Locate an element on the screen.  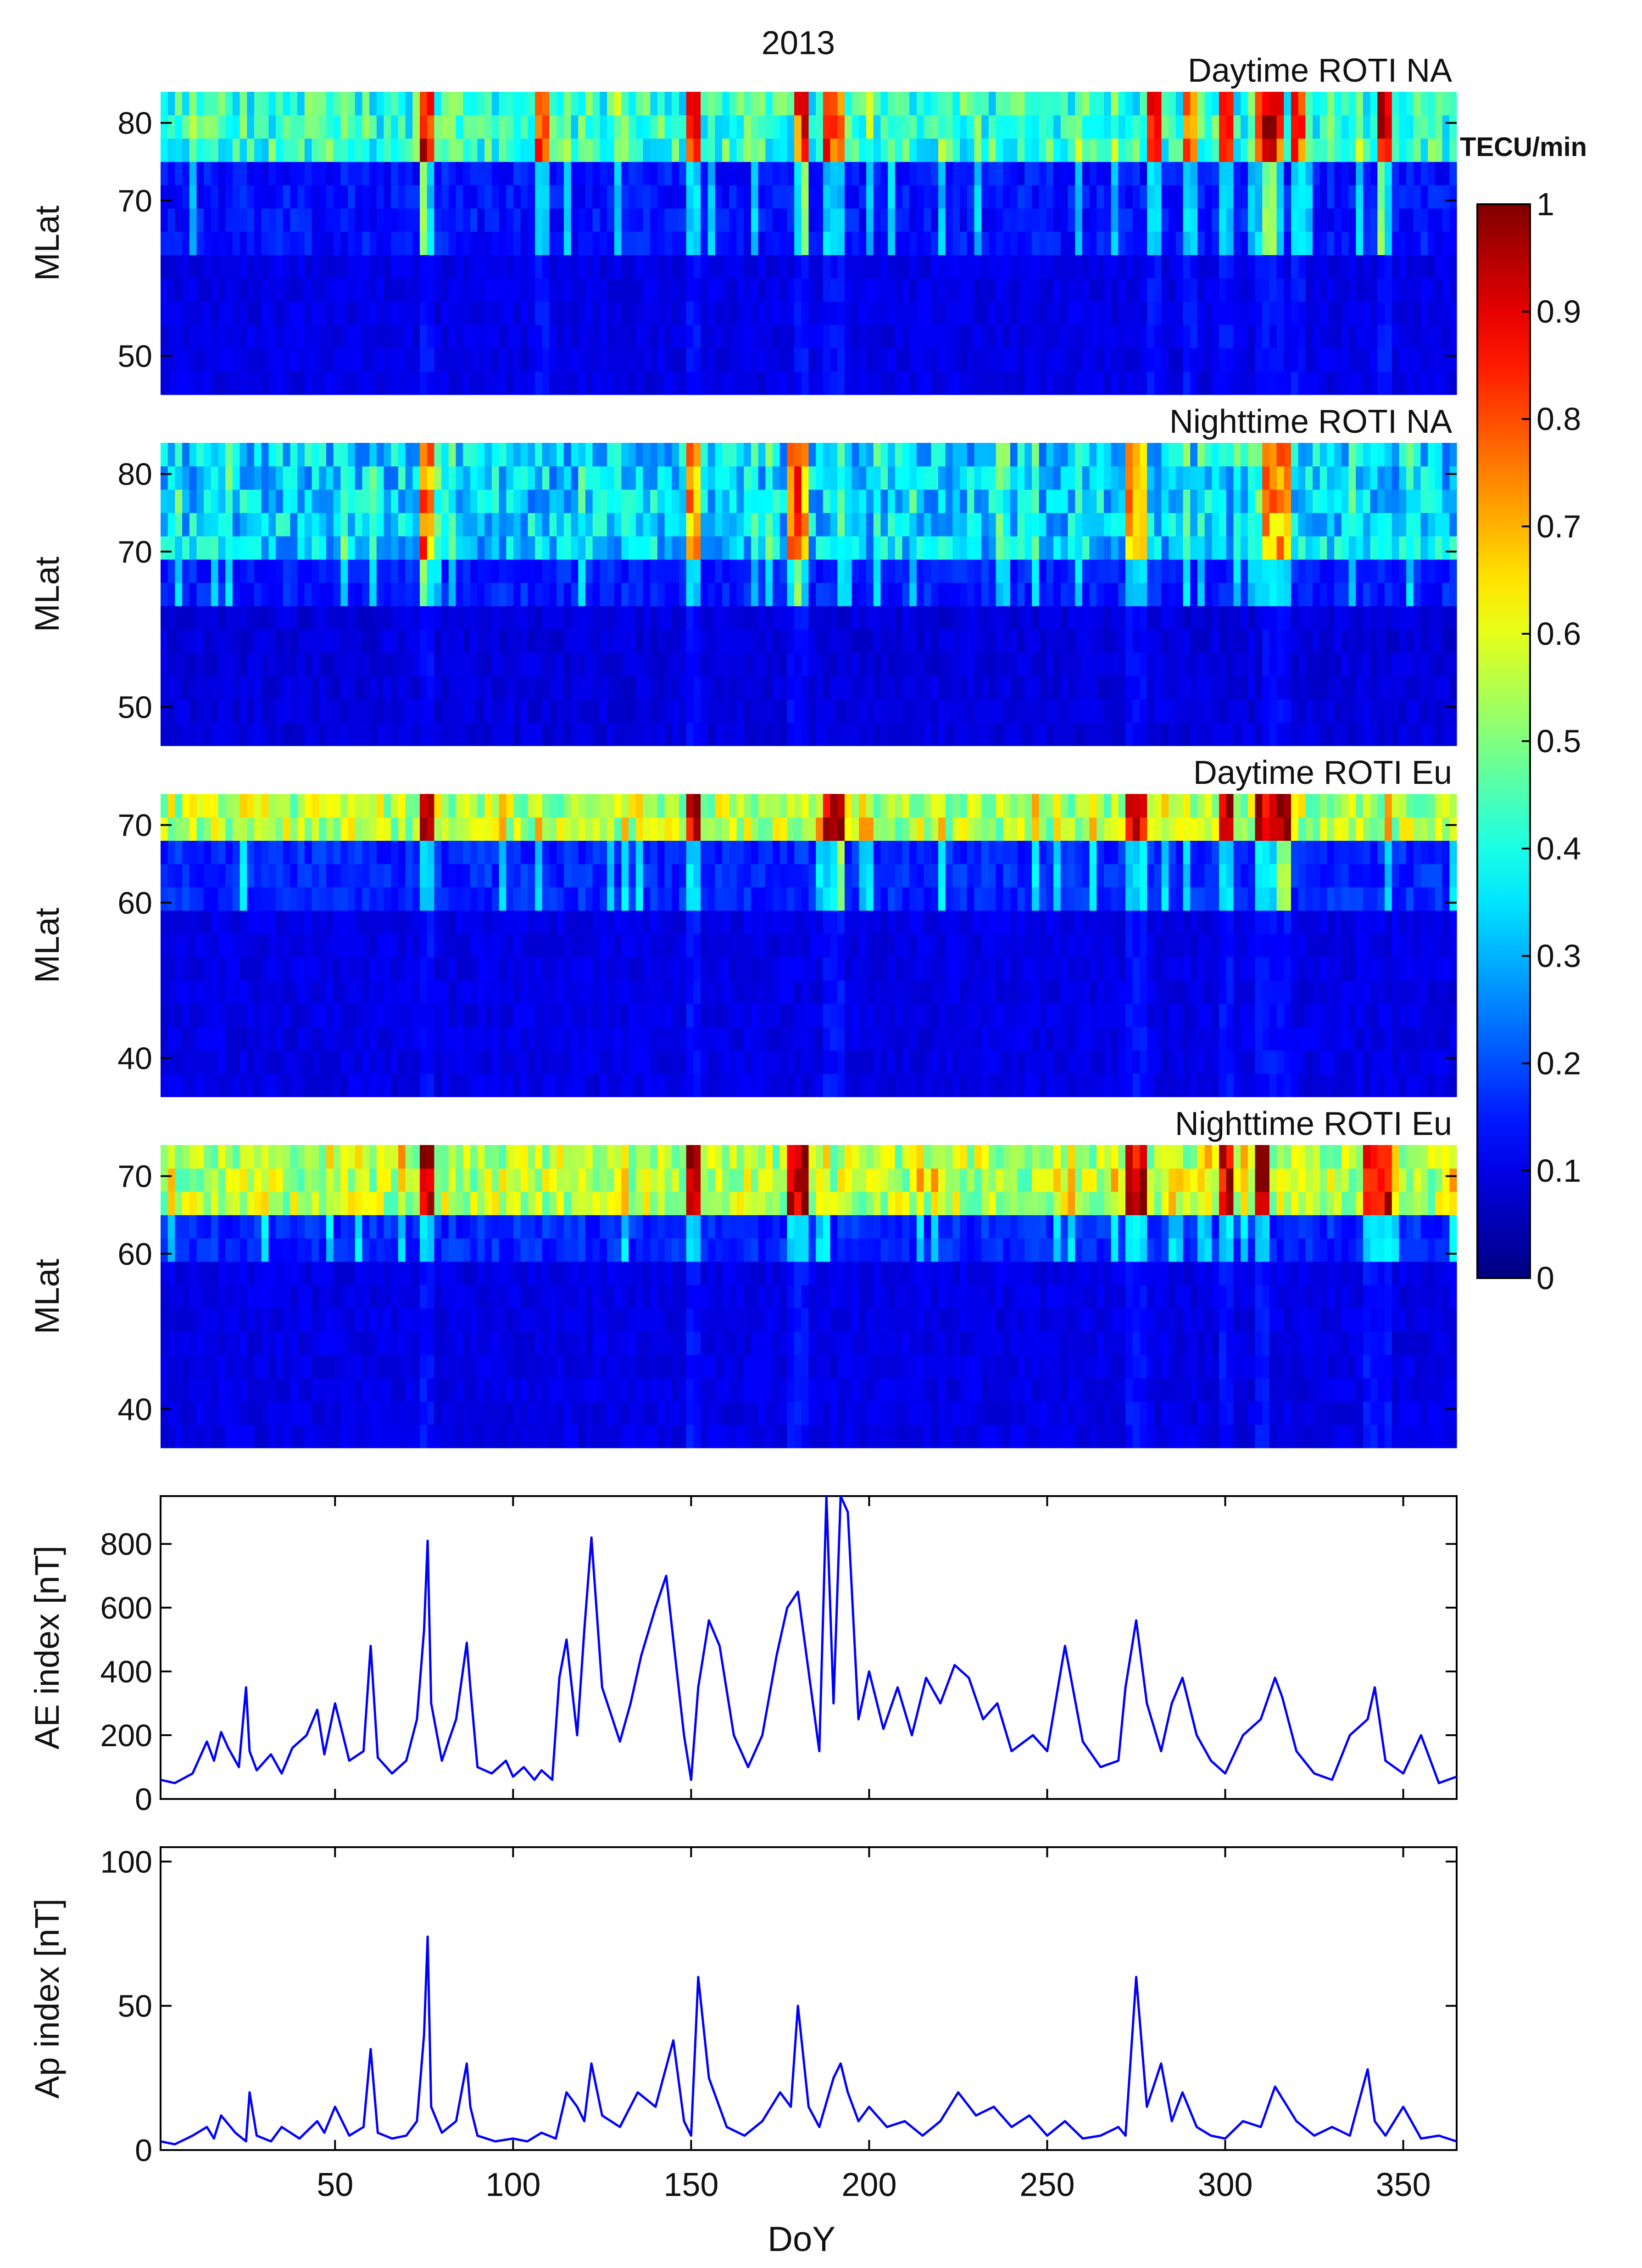
colorbar-tick-label: 0.6 is located at coordinates (1558, 634).